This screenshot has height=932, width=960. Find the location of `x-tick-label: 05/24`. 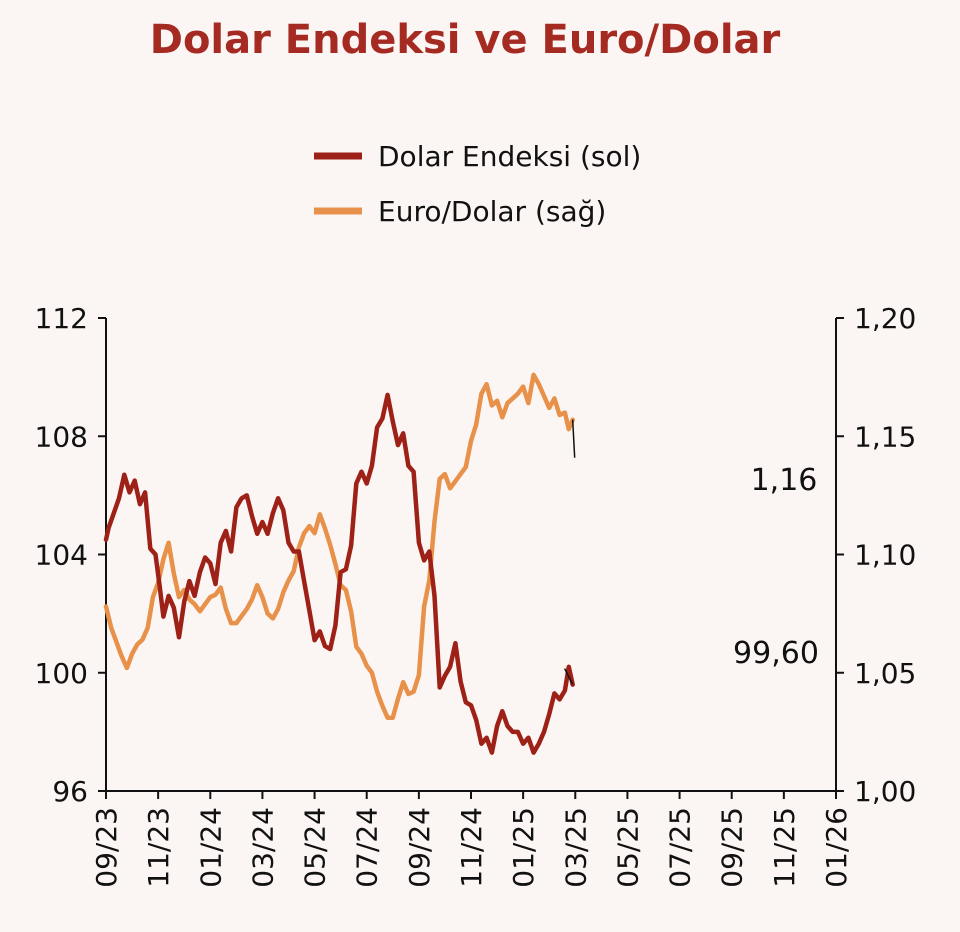

x-tick-label: 05/24 is located at coordinates (315, 847).